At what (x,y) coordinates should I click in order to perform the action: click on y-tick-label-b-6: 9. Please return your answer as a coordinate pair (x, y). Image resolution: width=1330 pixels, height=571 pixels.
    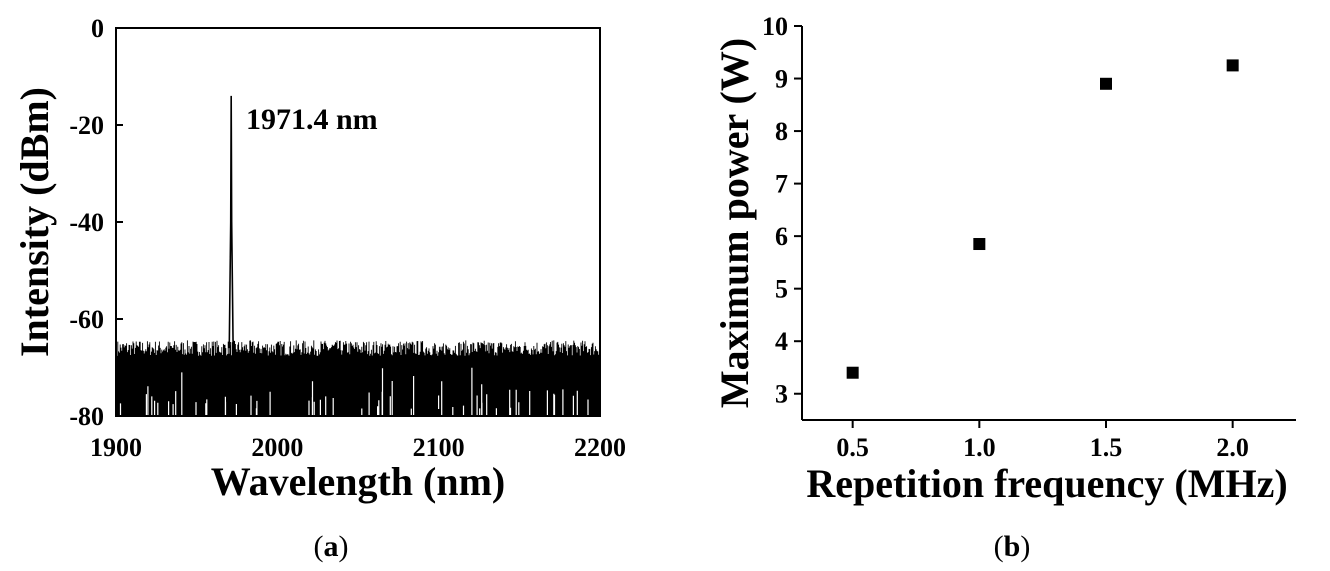
    Looking at the image, I should click on (781, 79).